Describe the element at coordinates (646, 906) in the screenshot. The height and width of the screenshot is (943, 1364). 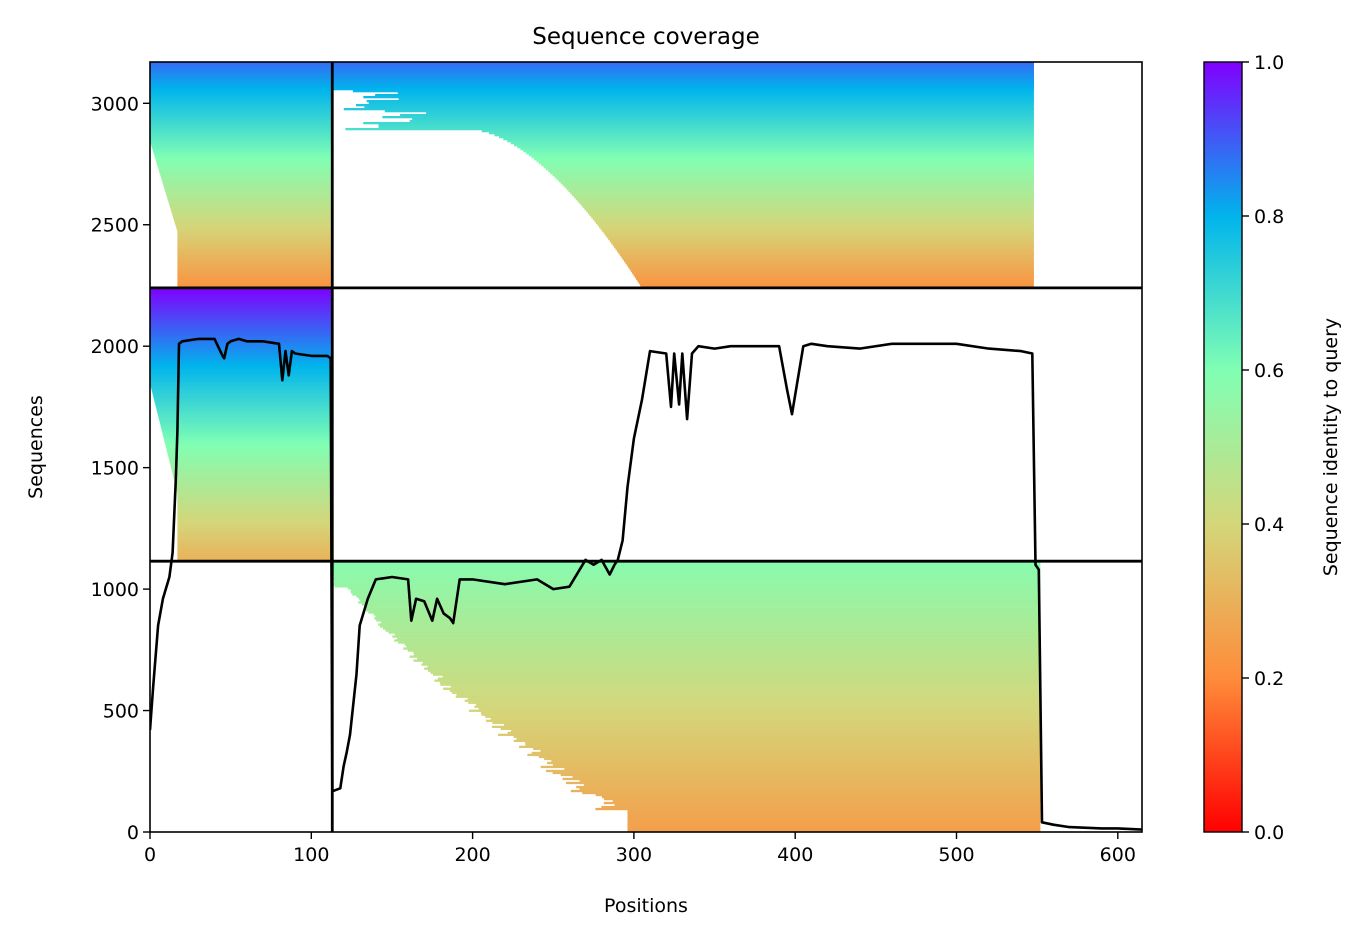
I see `x-axis-label: Positions` at that location.